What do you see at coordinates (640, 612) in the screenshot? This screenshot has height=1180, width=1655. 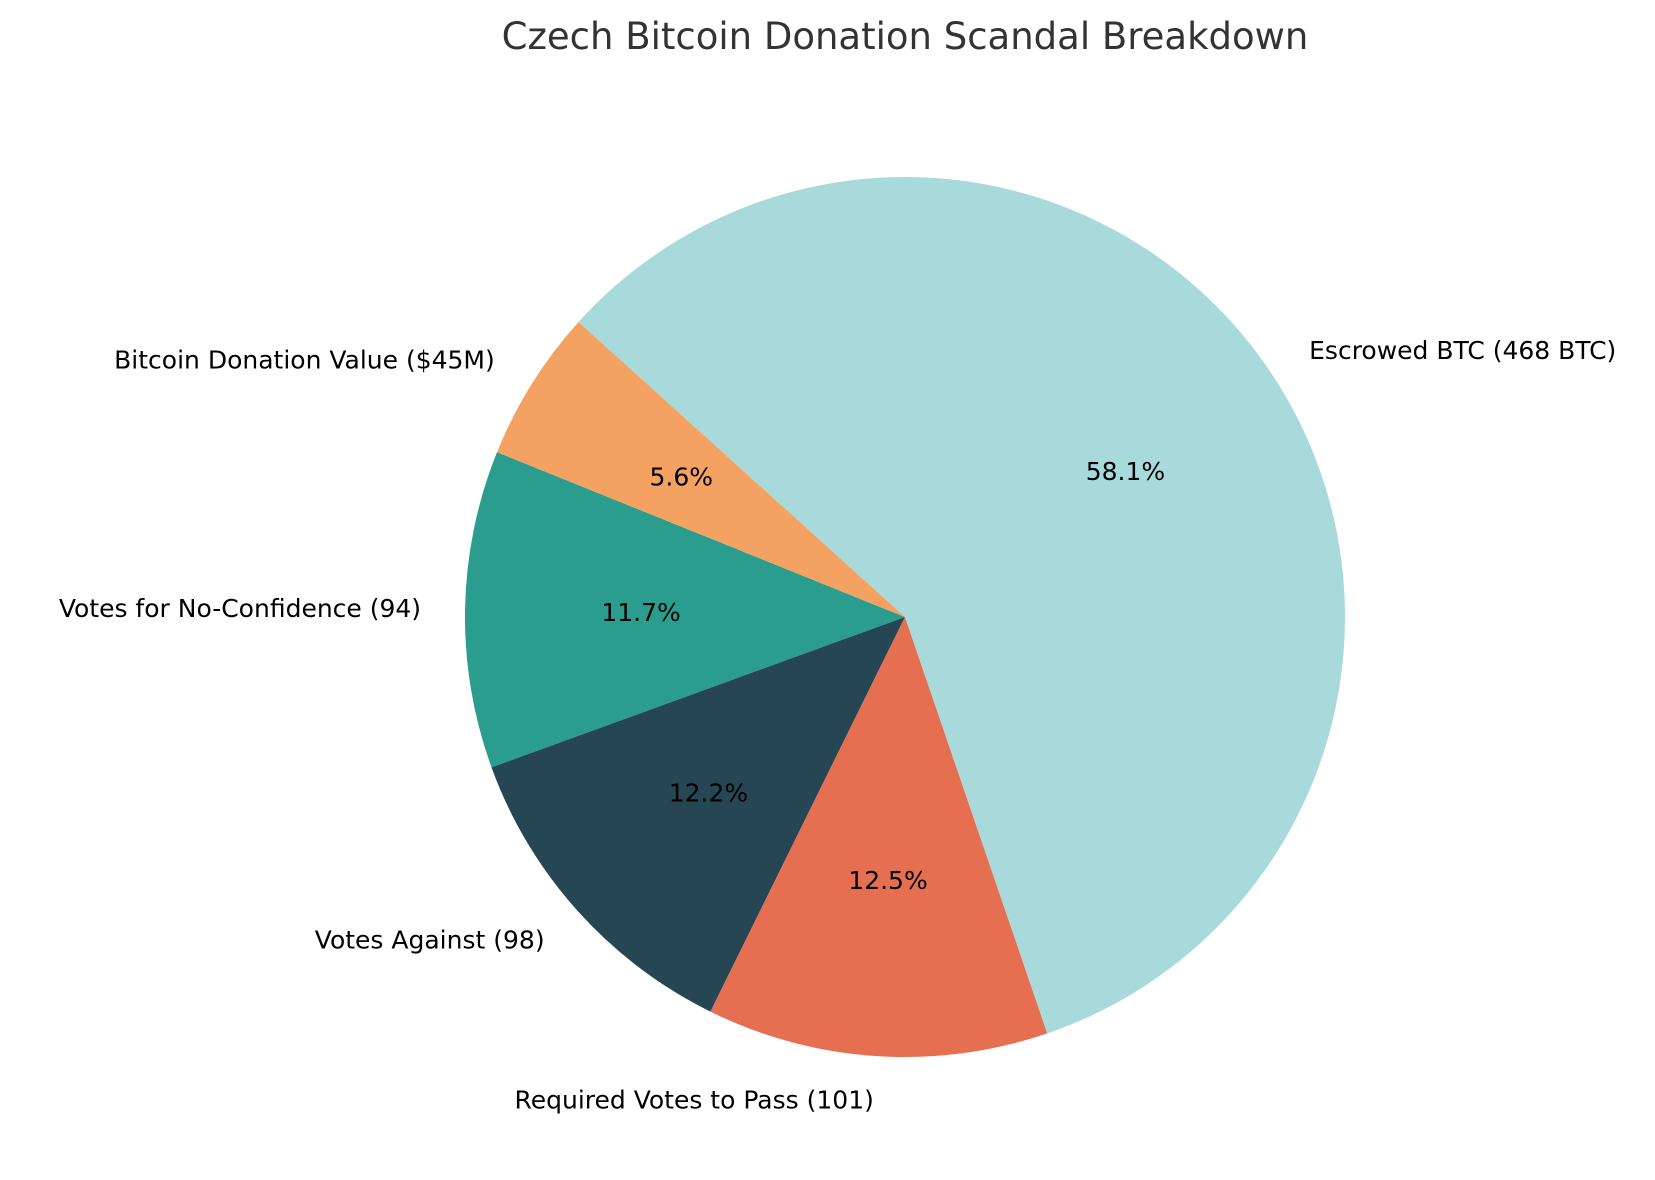 I see `slice-percent-label: 11.7%` at bounding box center [640, 612].